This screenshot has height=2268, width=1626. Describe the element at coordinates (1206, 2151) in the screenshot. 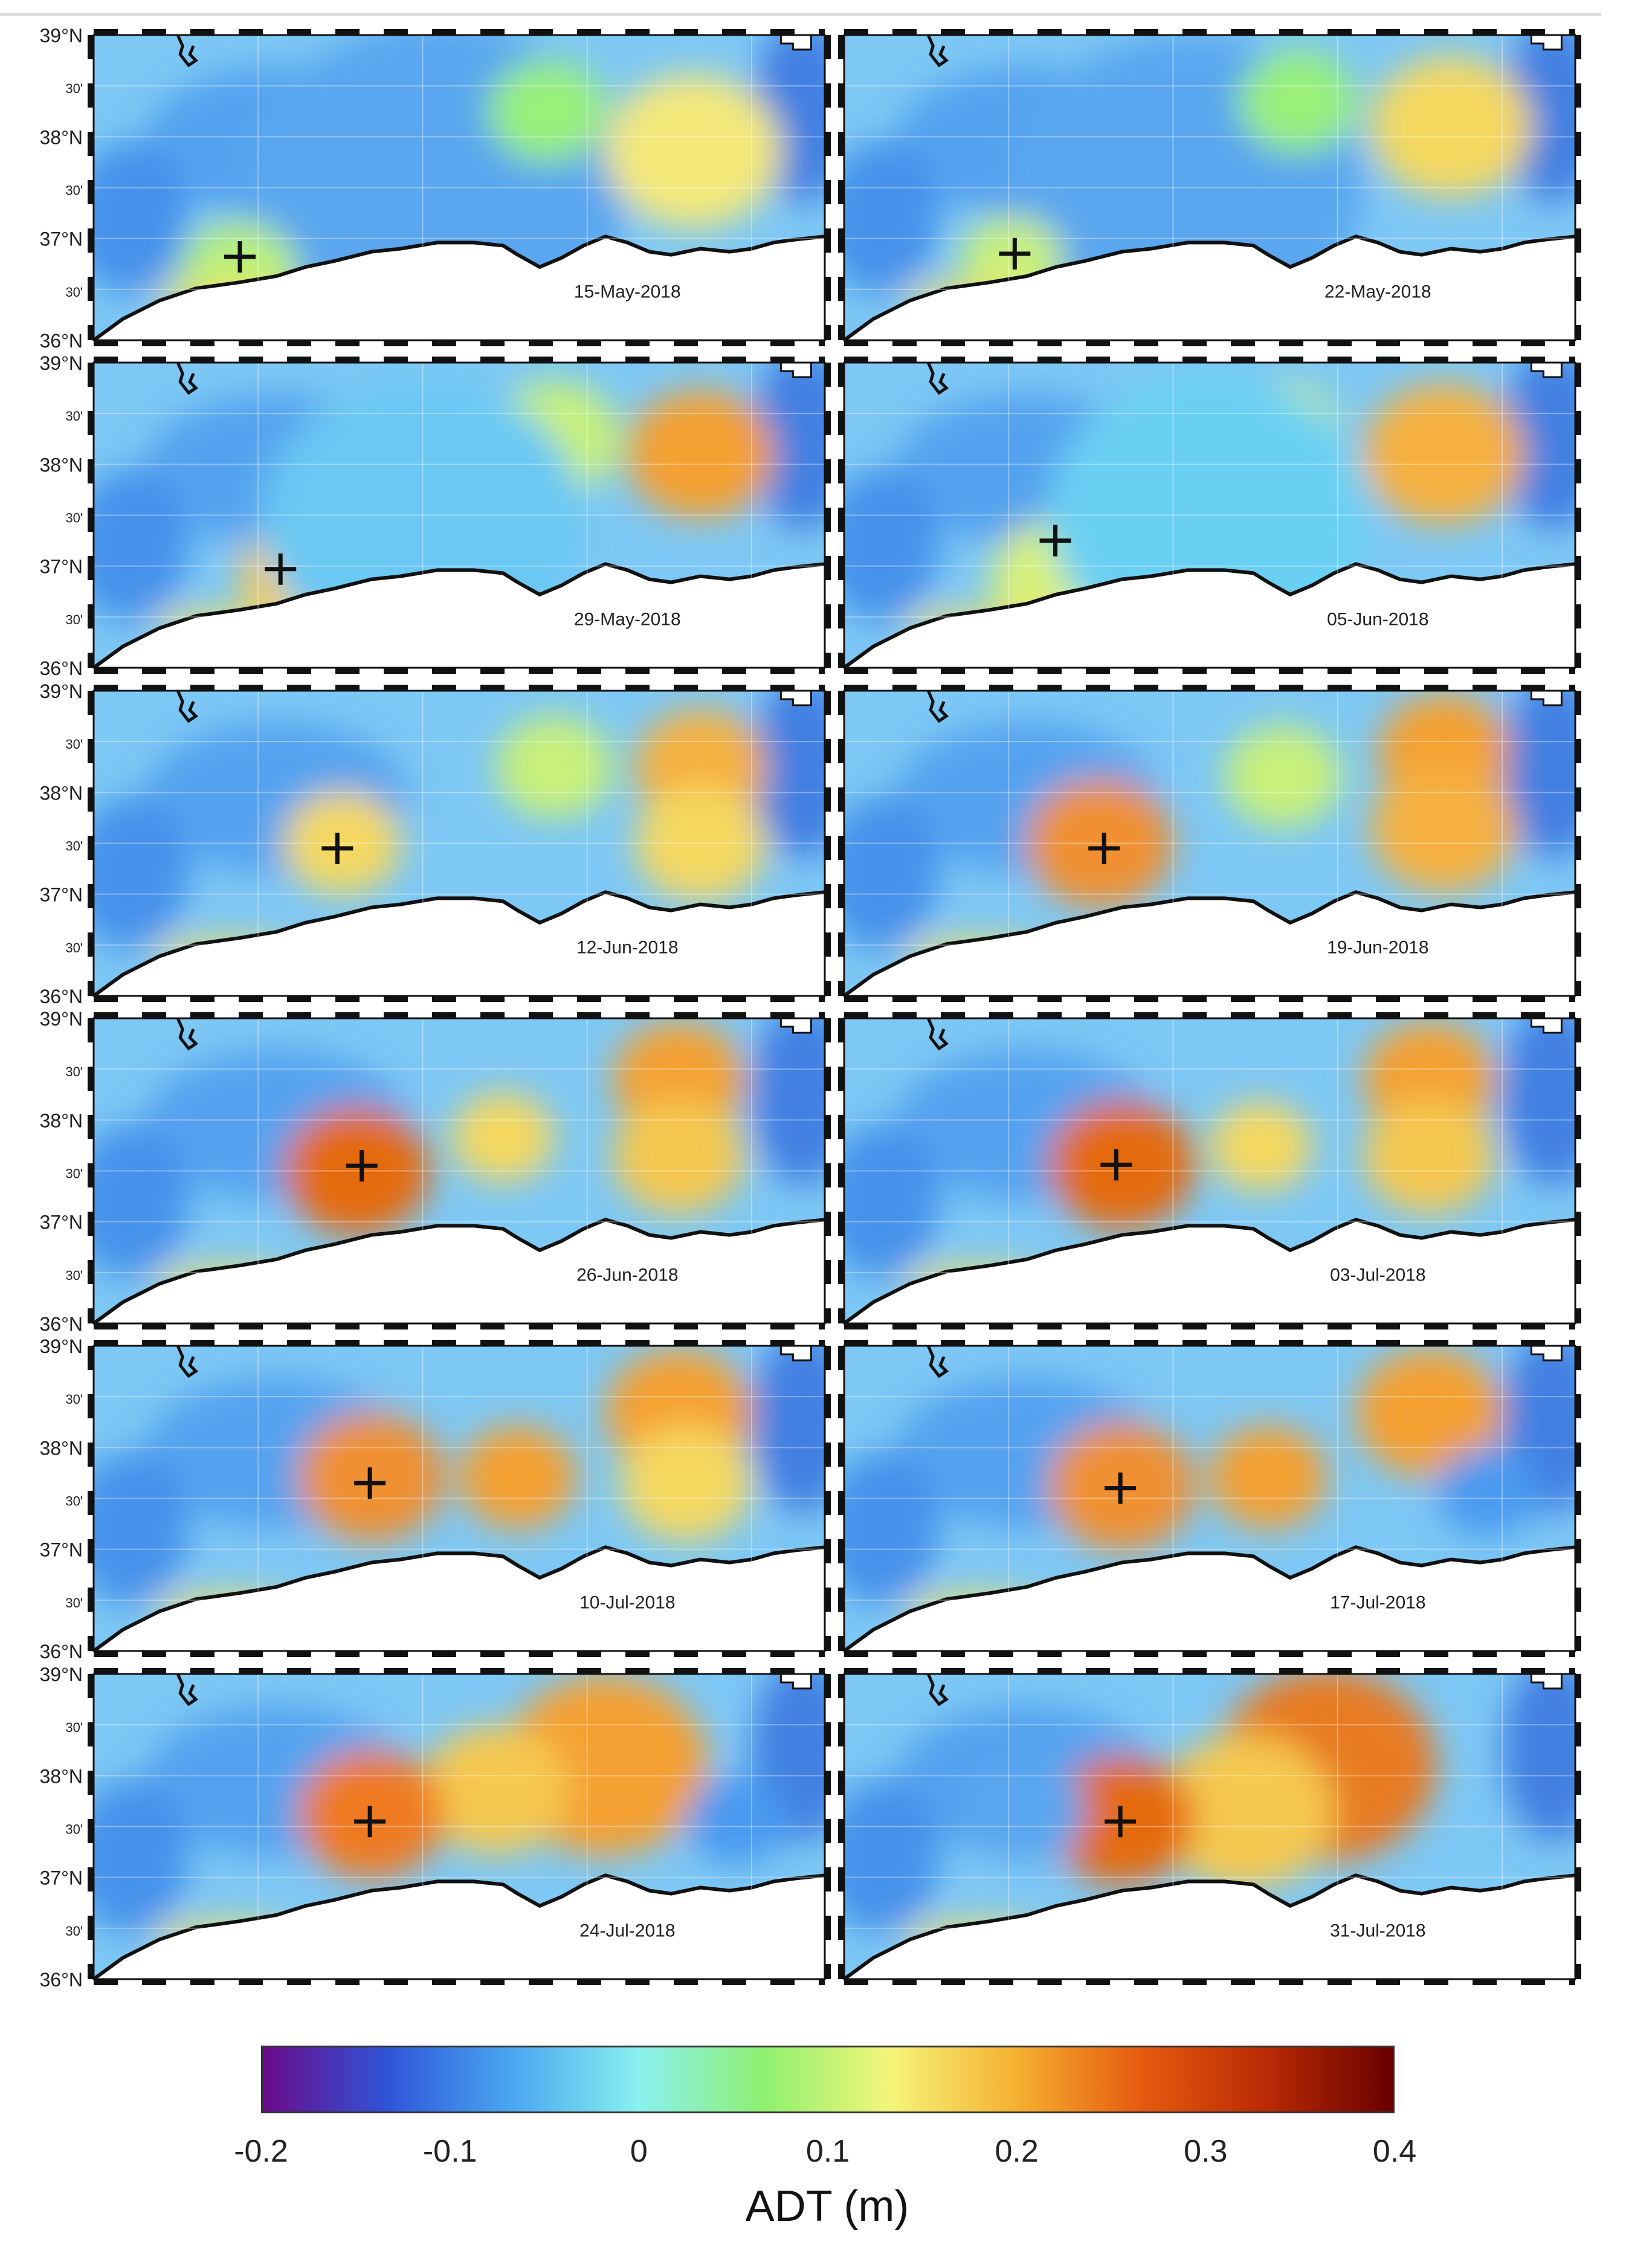

I see `colorbar-tick-label: 0.3` at that location.